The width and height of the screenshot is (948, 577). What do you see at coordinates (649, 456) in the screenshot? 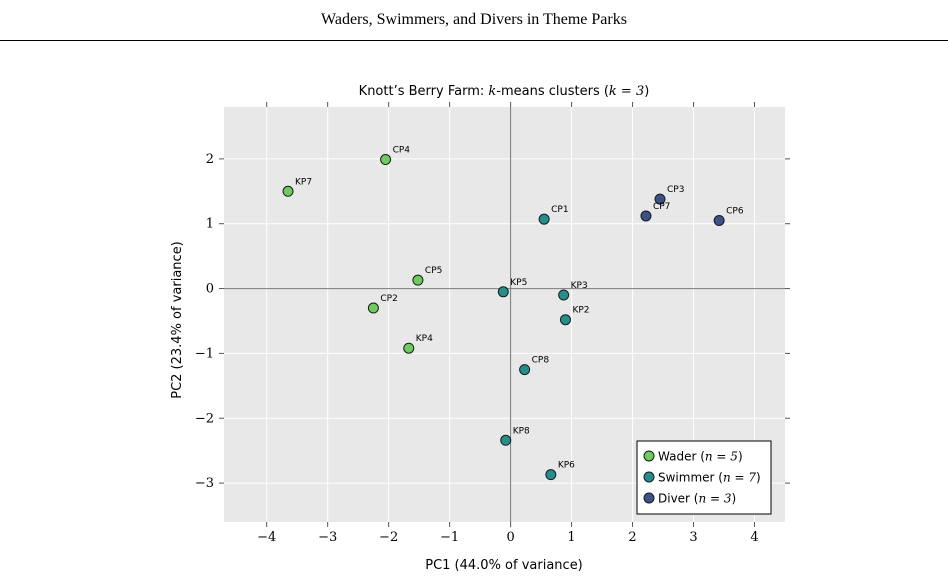
I see `legend-marker-wader` at bounding box center [649, 456].